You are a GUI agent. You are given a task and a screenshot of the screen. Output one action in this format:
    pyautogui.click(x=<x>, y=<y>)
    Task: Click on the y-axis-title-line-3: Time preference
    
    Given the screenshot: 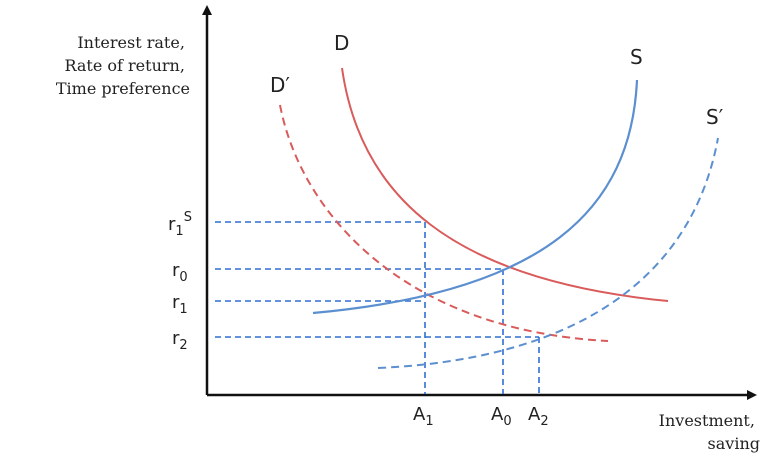 What is the action you would take?
    pyautogui.click(x=123, y=88)
    